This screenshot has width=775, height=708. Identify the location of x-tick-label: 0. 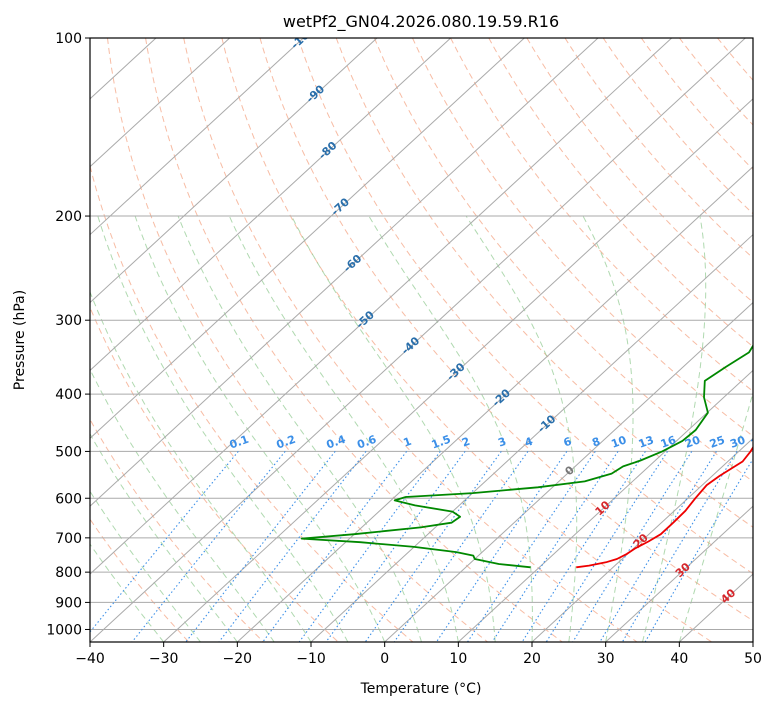
(384, 659).